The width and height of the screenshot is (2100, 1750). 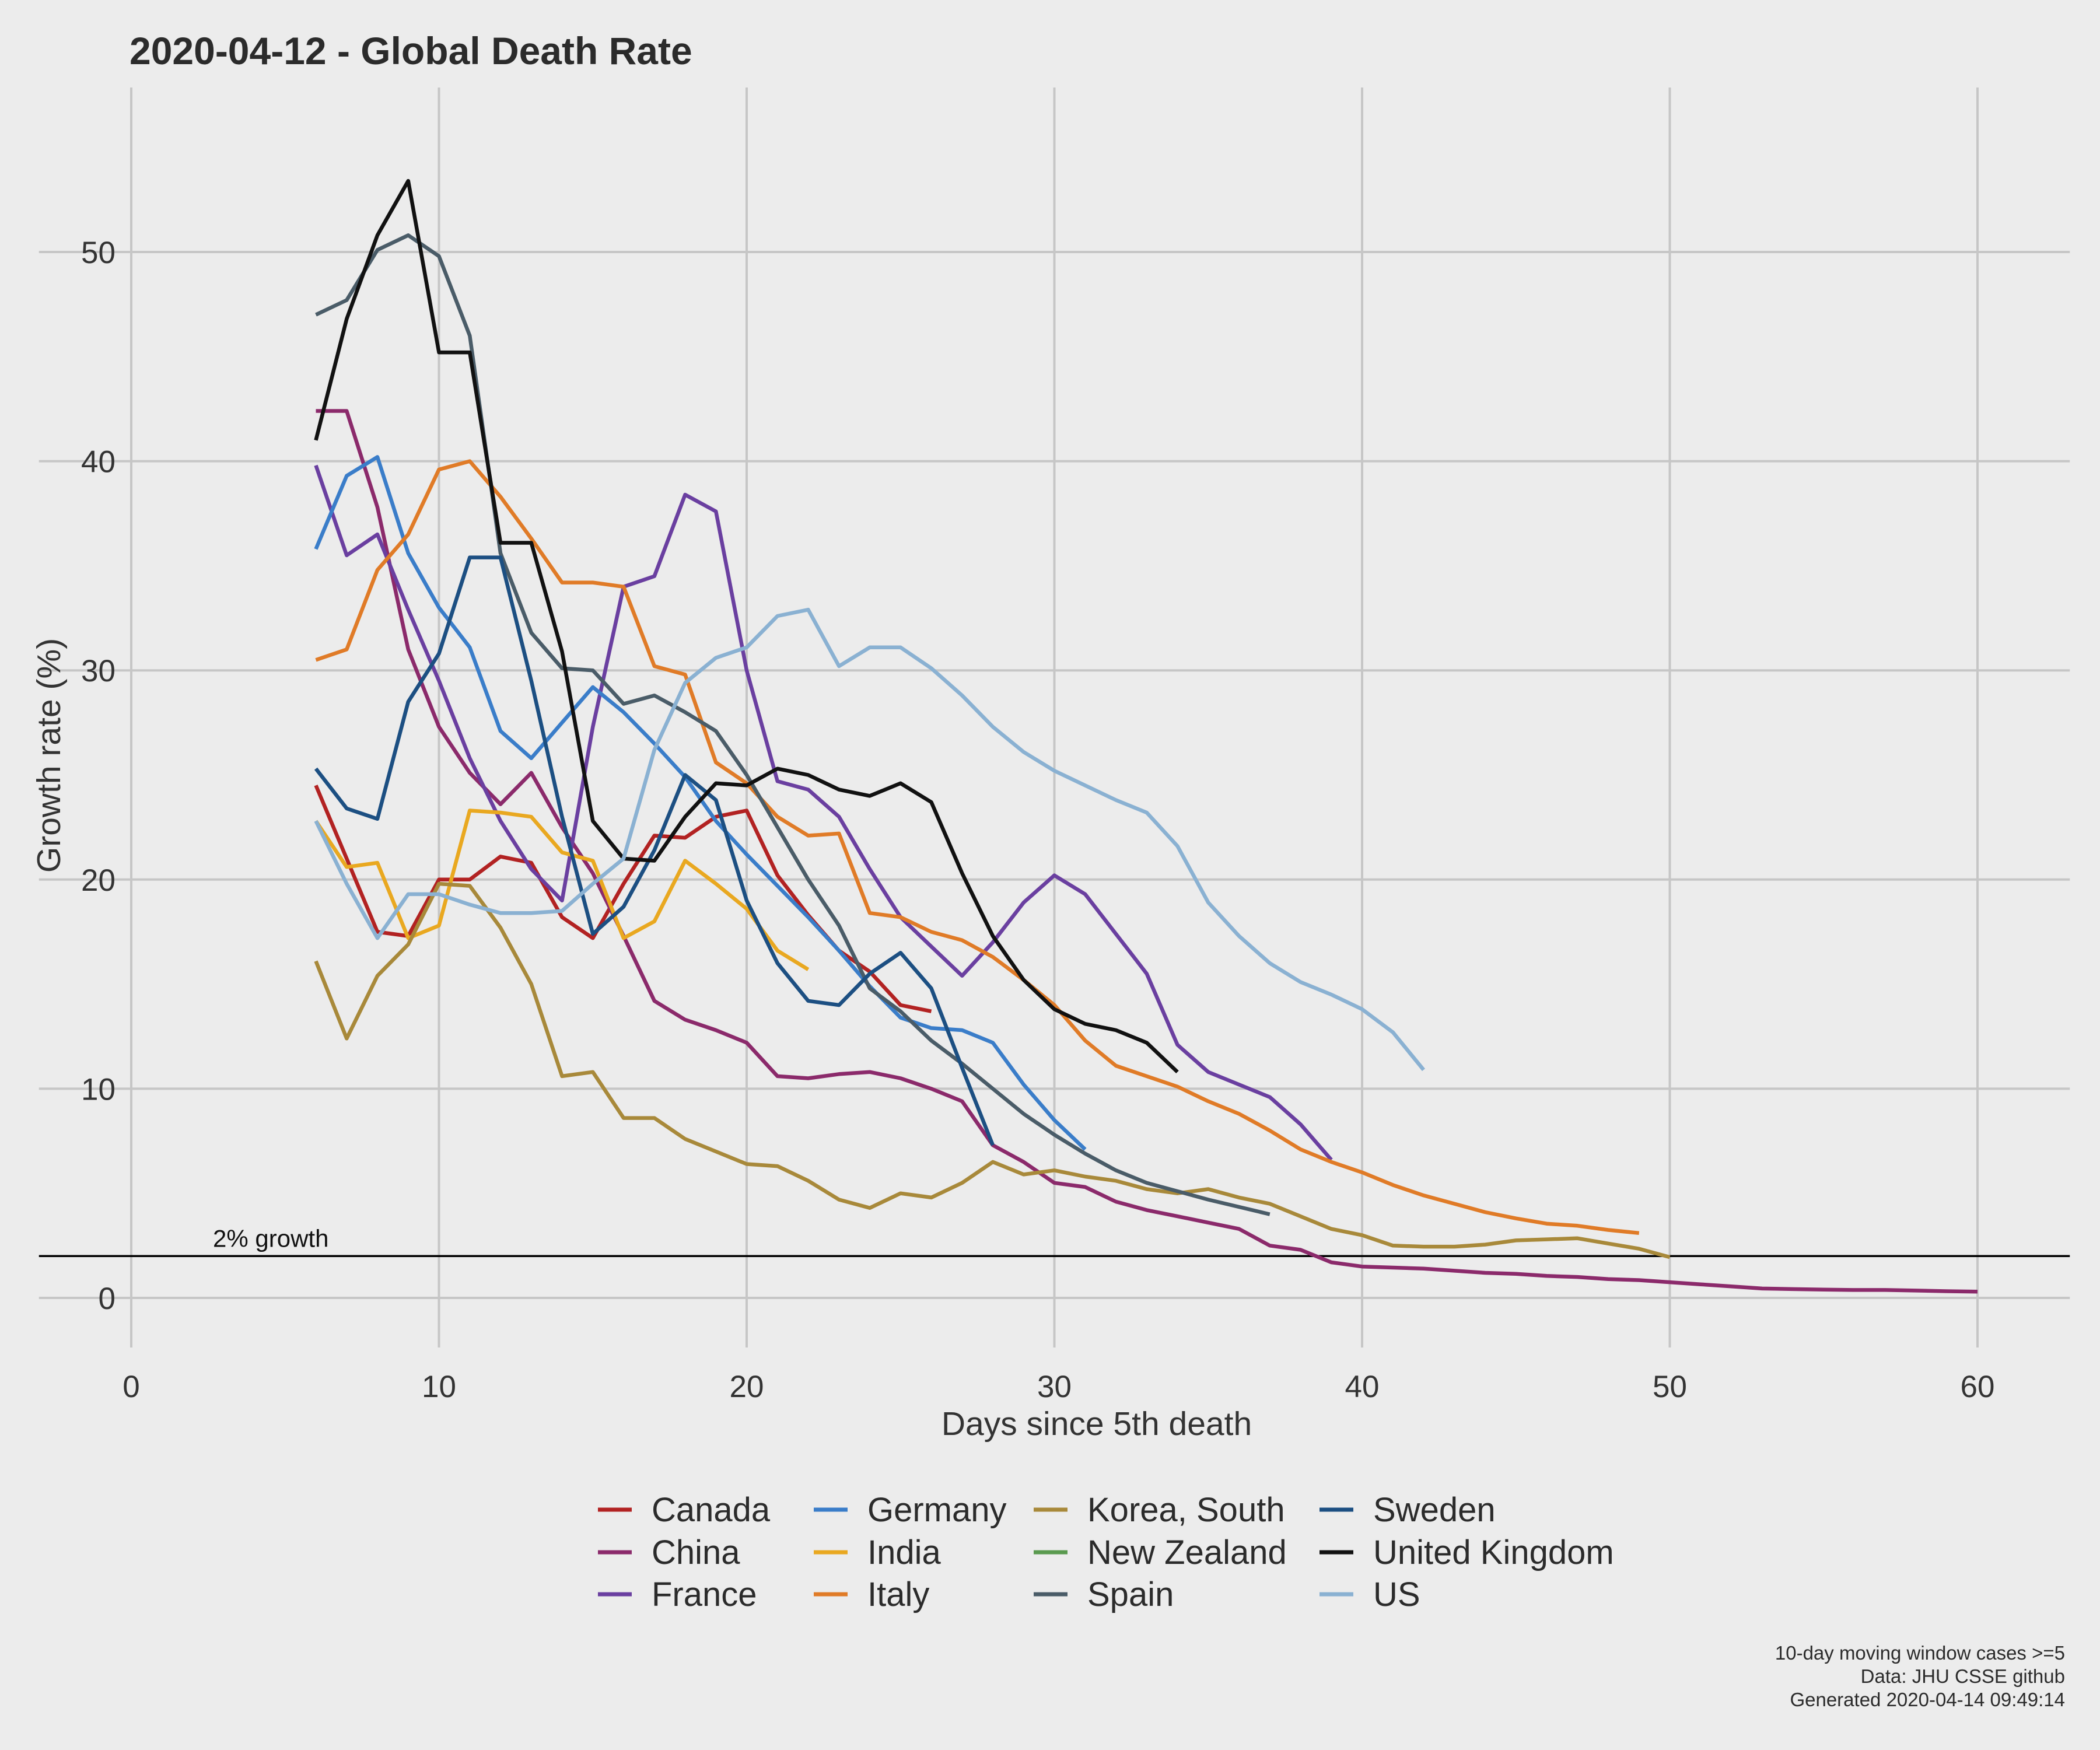 I want to click on x-tick-label: 0, so click(x=131, y=1387).